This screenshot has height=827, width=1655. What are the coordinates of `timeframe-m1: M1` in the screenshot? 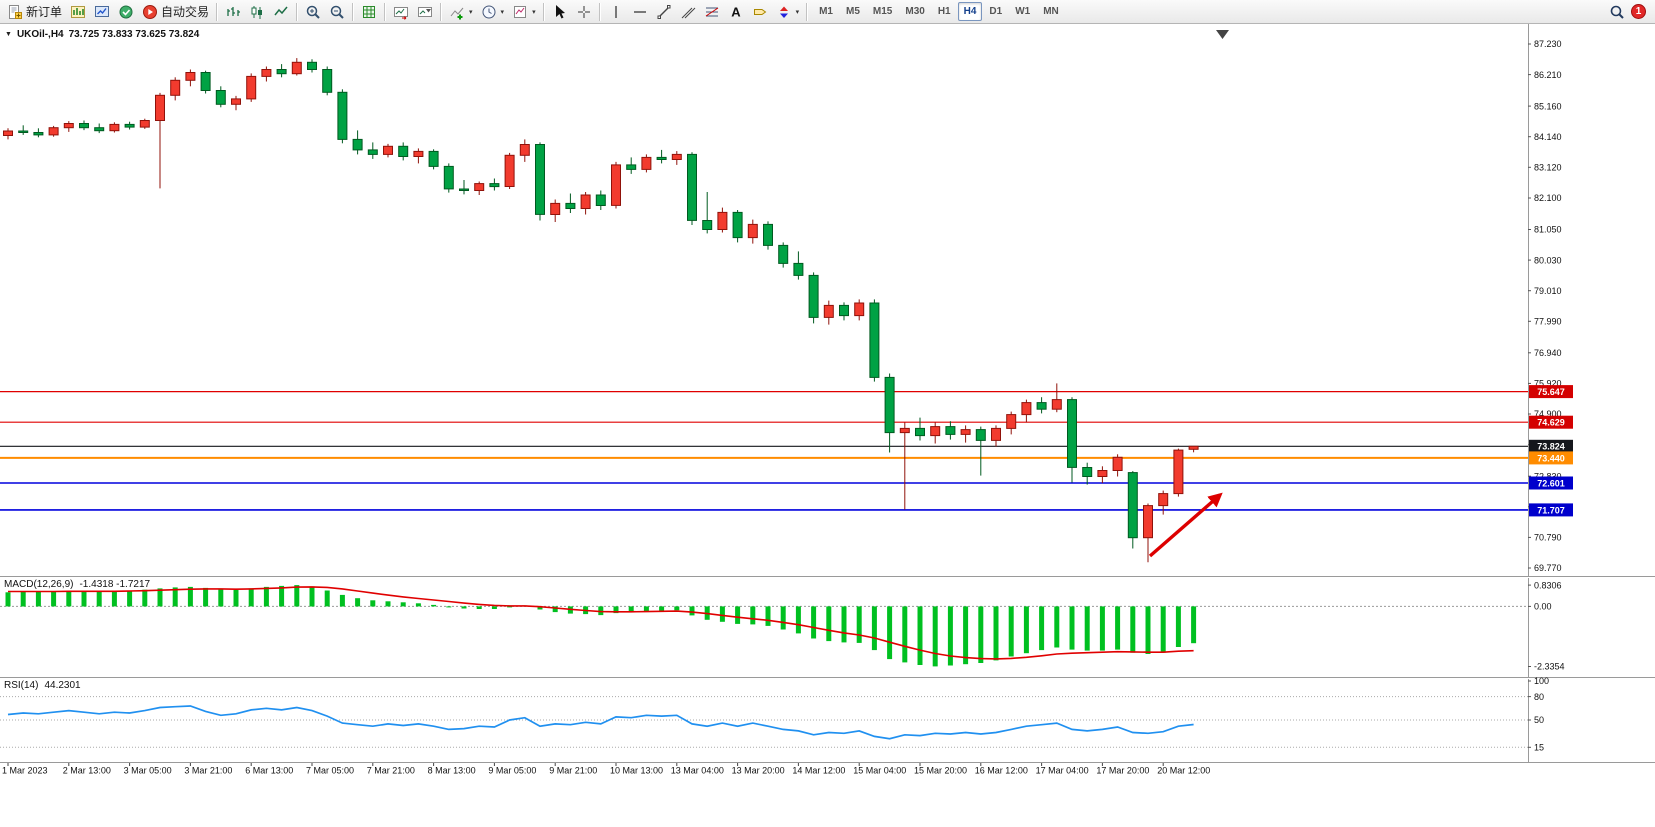 It's located at (826, 11).